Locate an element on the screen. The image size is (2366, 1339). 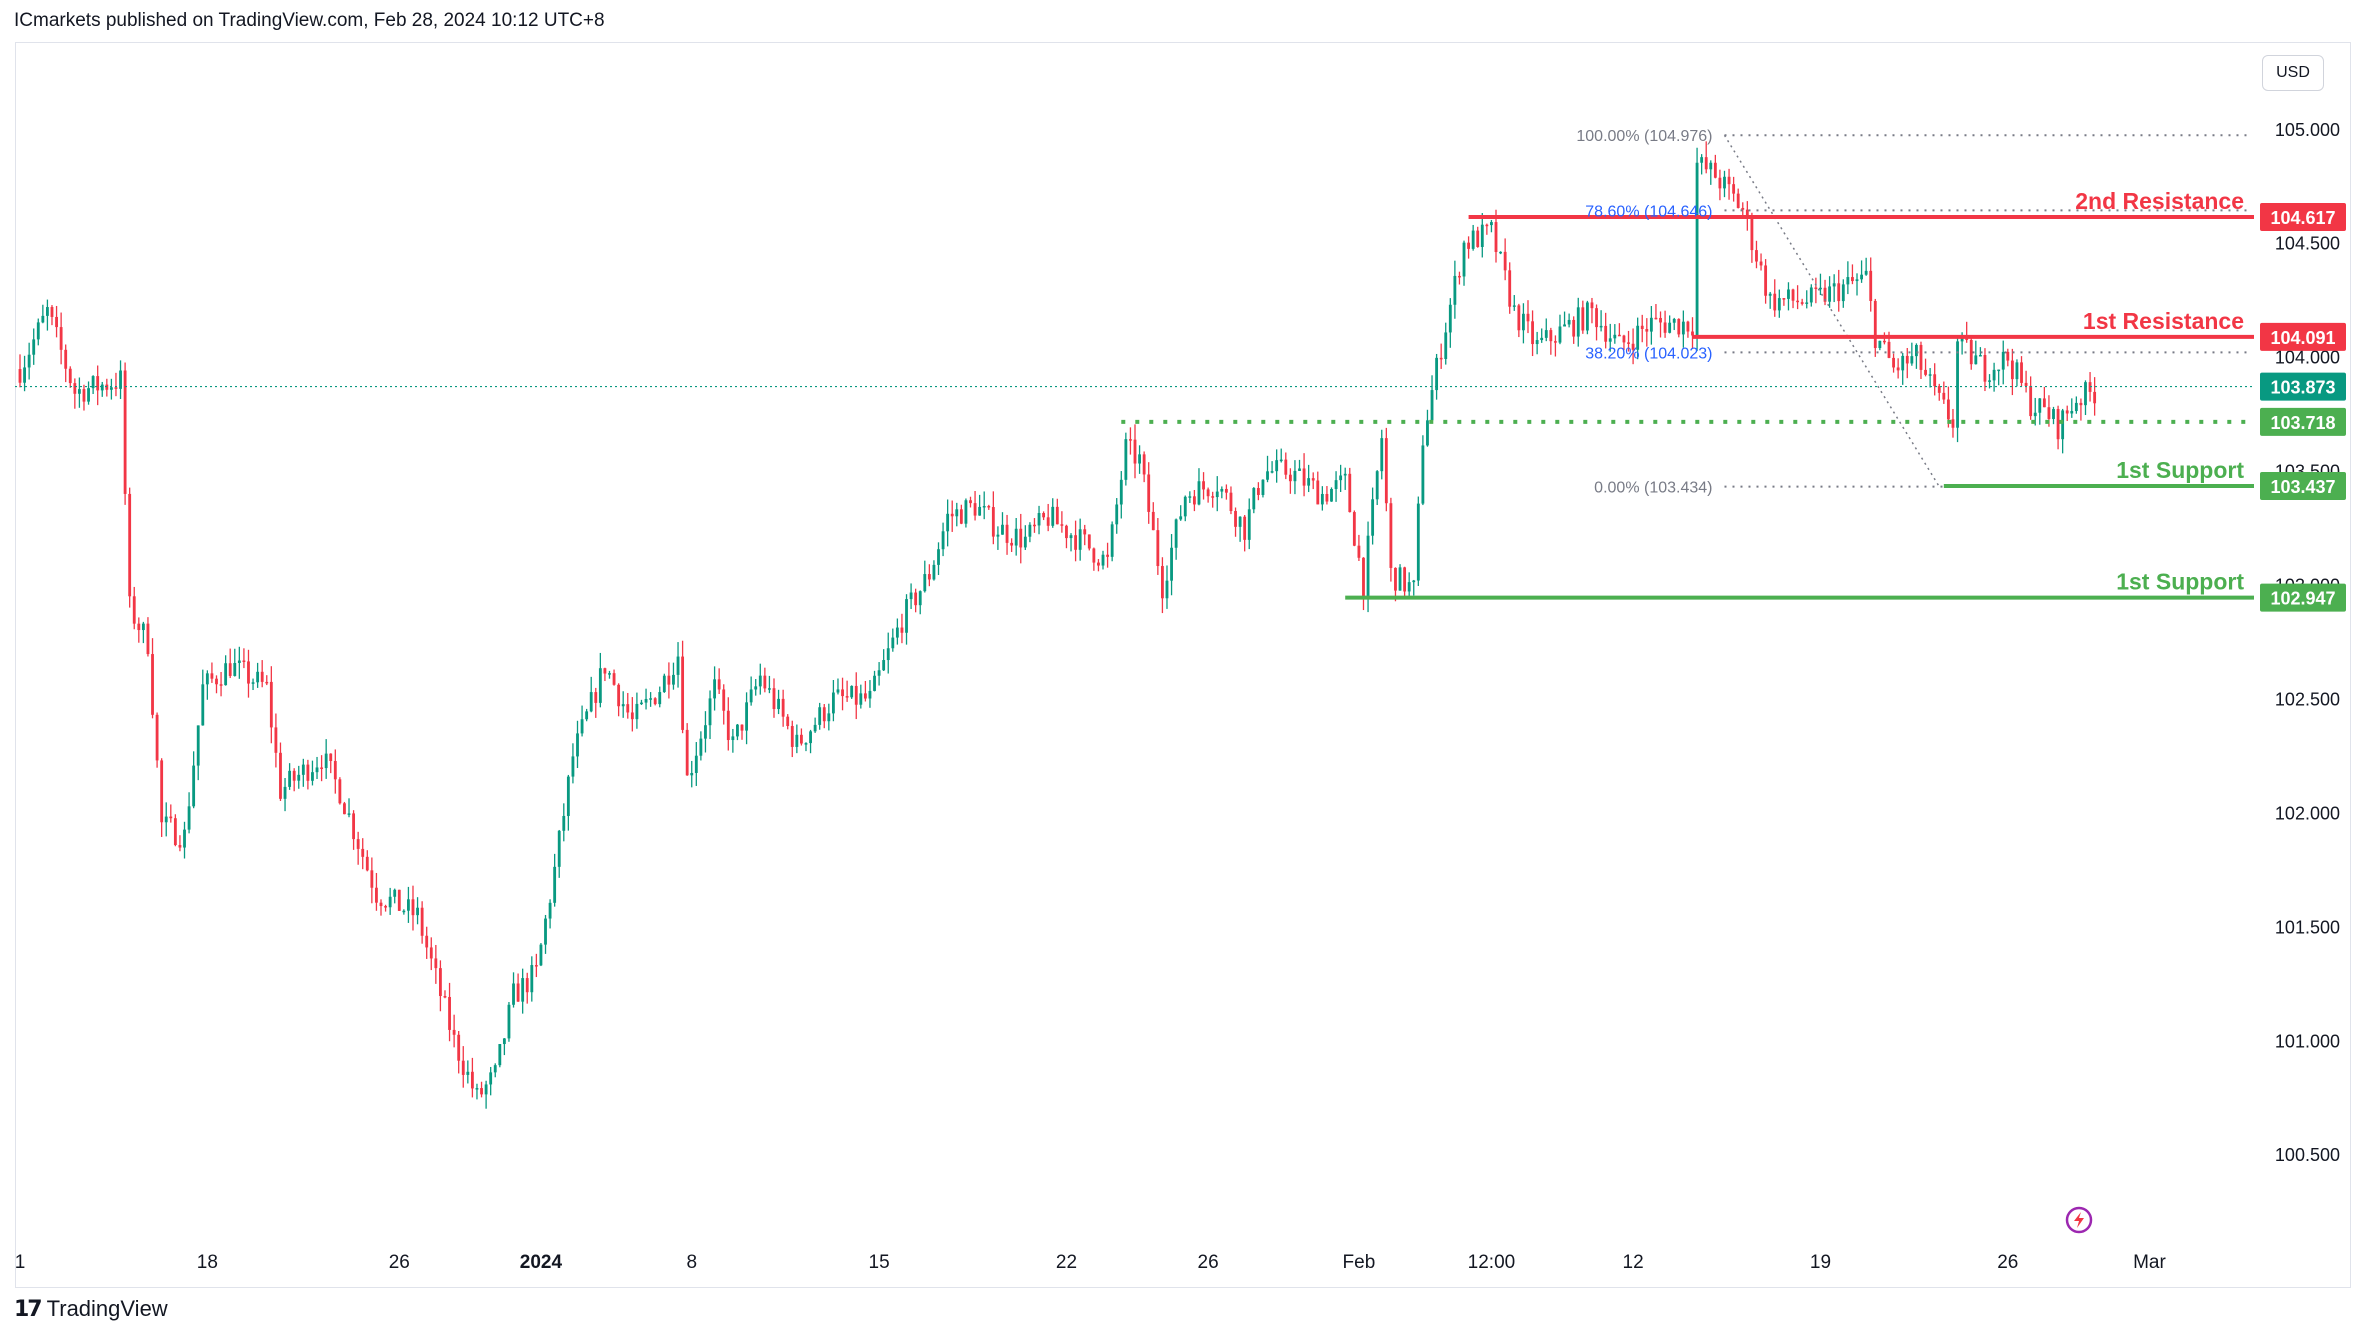
fib-level-label: 0.00% (103.434) is located at coordinates (1653, 488).